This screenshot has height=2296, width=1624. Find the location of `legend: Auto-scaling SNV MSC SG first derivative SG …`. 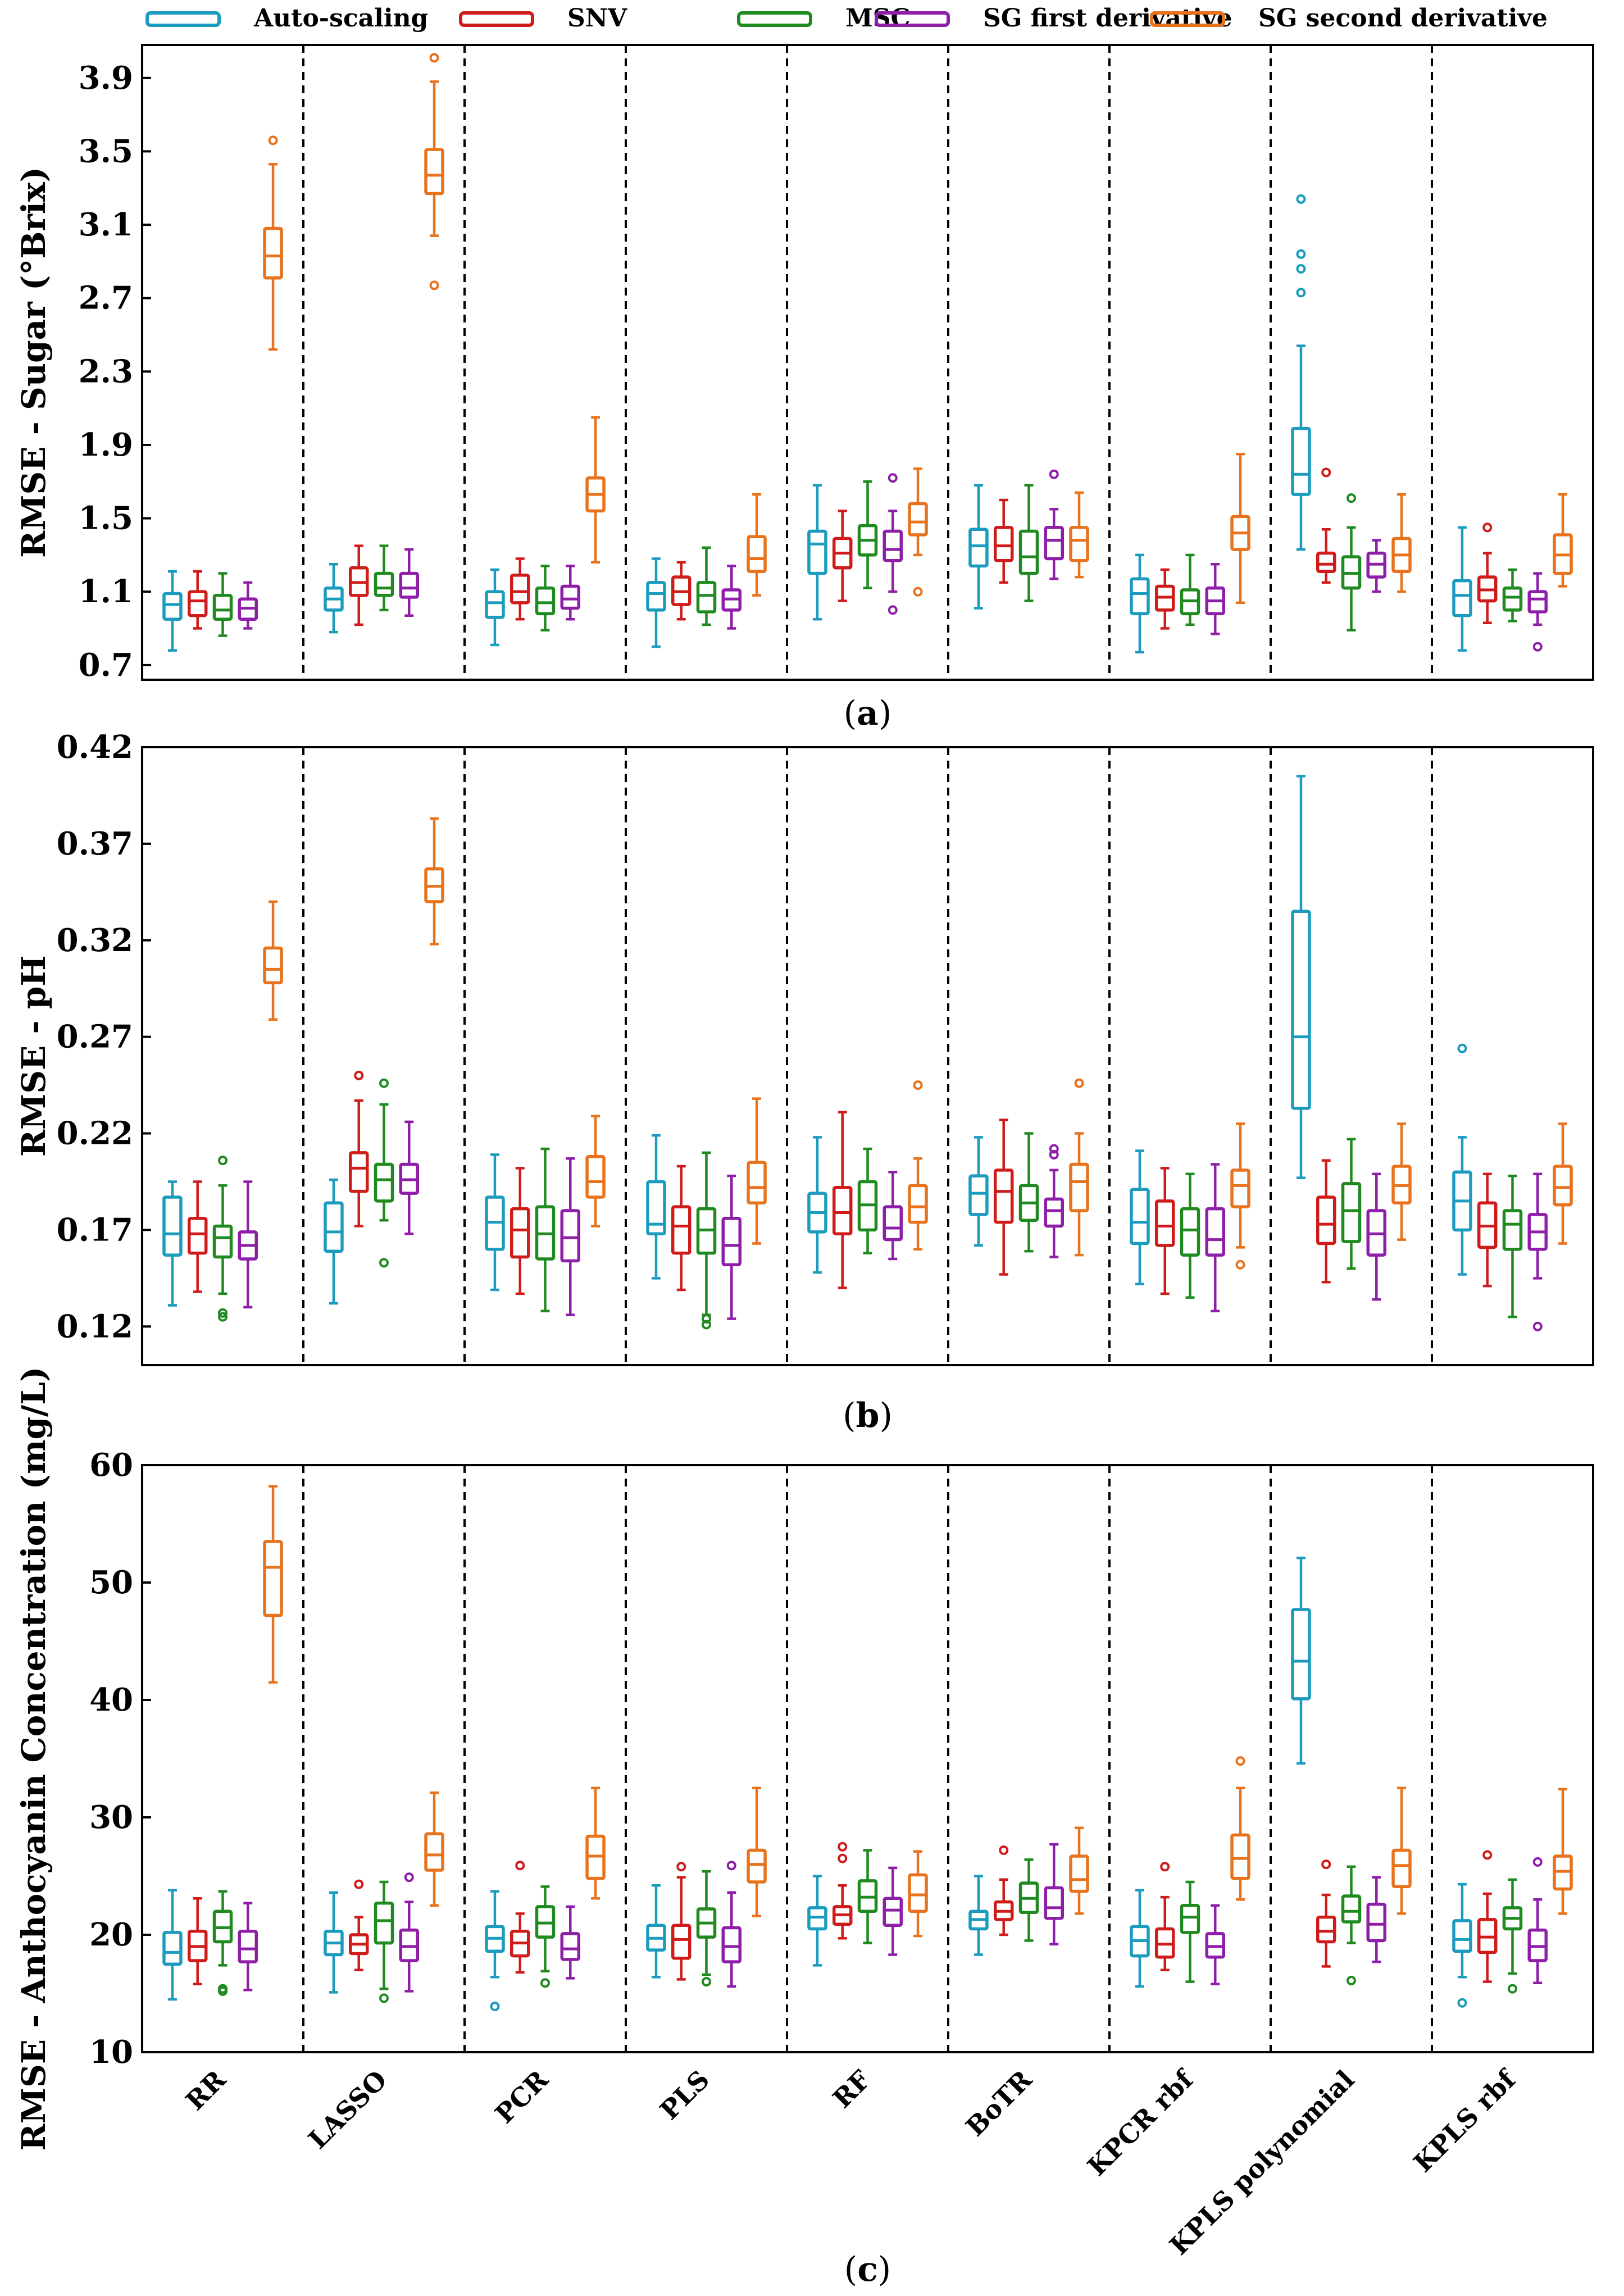

legend: Auto-scaling SNV MSC SG first derivative SG … is located at coordinates (846, 18).